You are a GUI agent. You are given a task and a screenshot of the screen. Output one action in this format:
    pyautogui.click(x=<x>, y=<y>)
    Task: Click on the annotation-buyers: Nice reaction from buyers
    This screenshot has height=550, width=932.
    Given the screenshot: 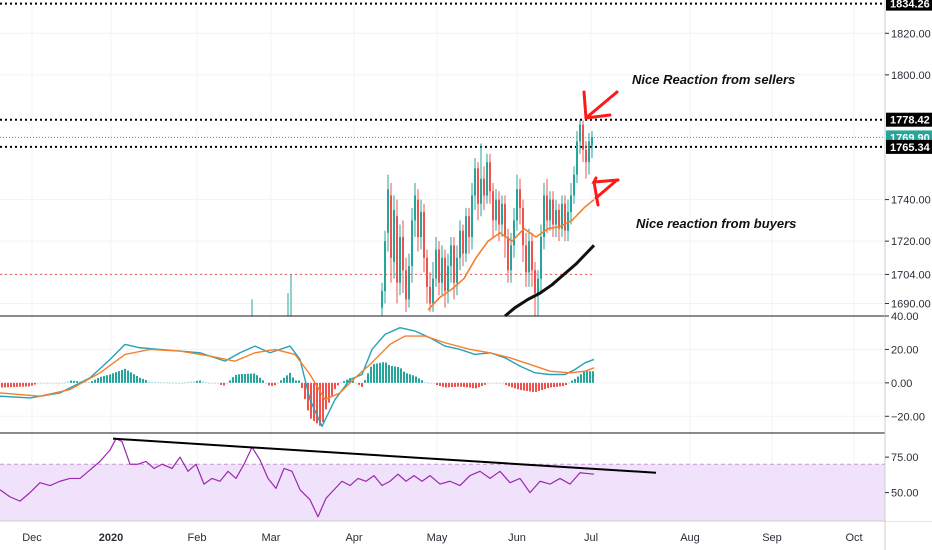 What is the action you would take?
    pyautogui.click(x=716, y=223)
    